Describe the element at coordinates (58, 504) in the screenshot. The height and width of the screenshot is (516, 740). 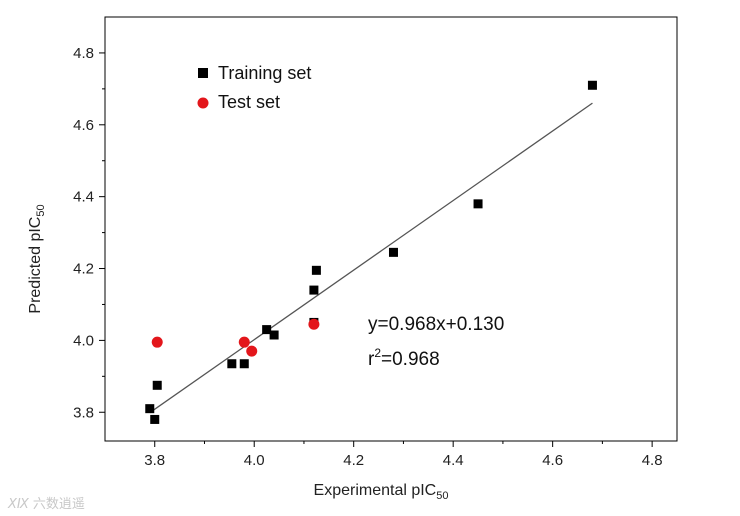
I see `watermark-text: 六数逍遥` at that location.